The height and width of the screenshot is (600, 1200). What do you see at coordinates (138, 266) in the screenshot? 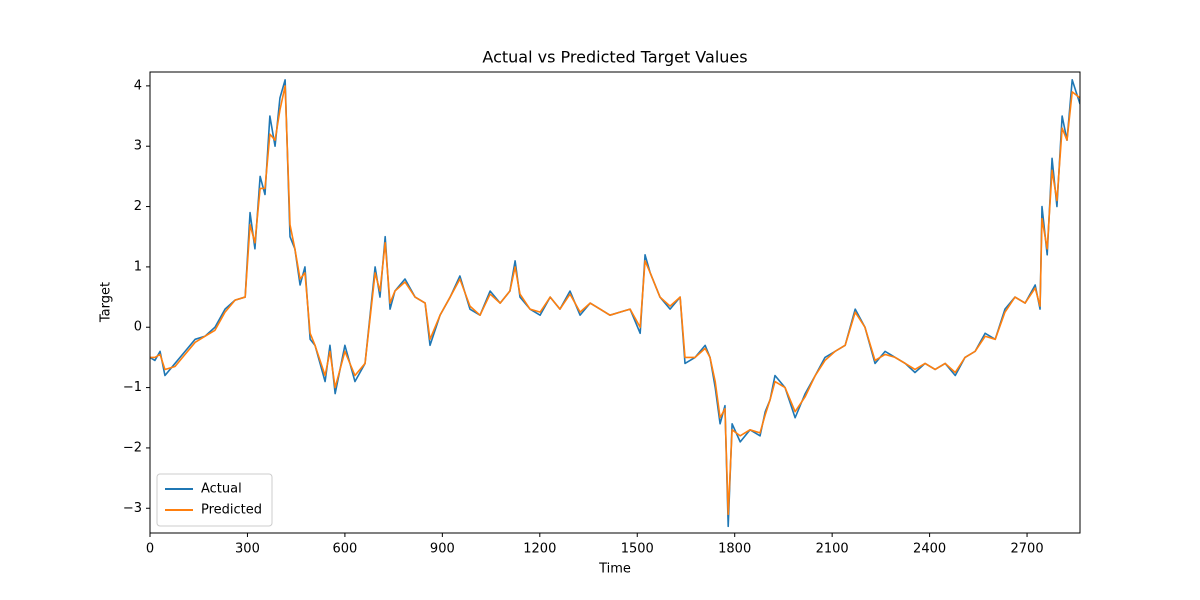
I see `y-tick-label: 1` at bounding box center [138, 266].